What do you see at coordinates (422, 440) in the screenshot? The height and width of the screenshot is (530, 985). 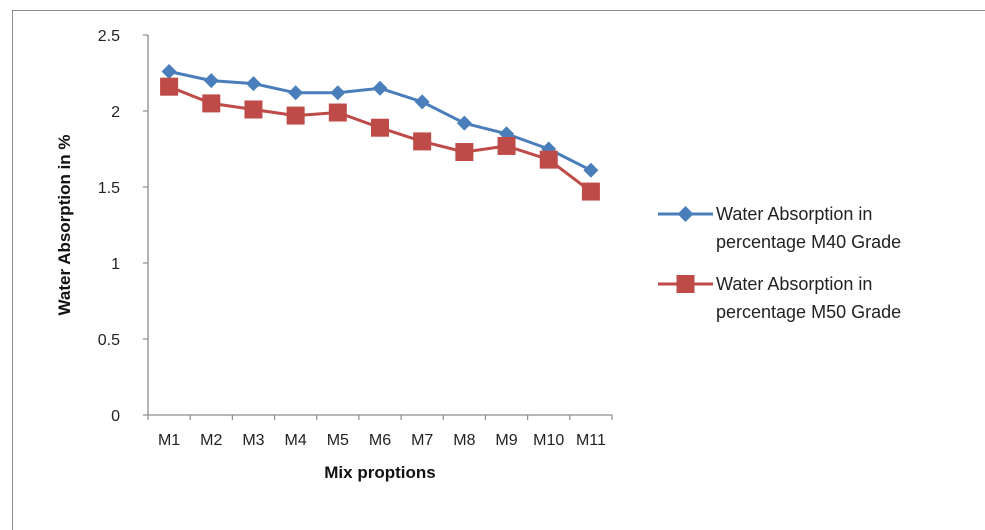 I see `x-tick-label: M7` at bounding box center [422, 440].